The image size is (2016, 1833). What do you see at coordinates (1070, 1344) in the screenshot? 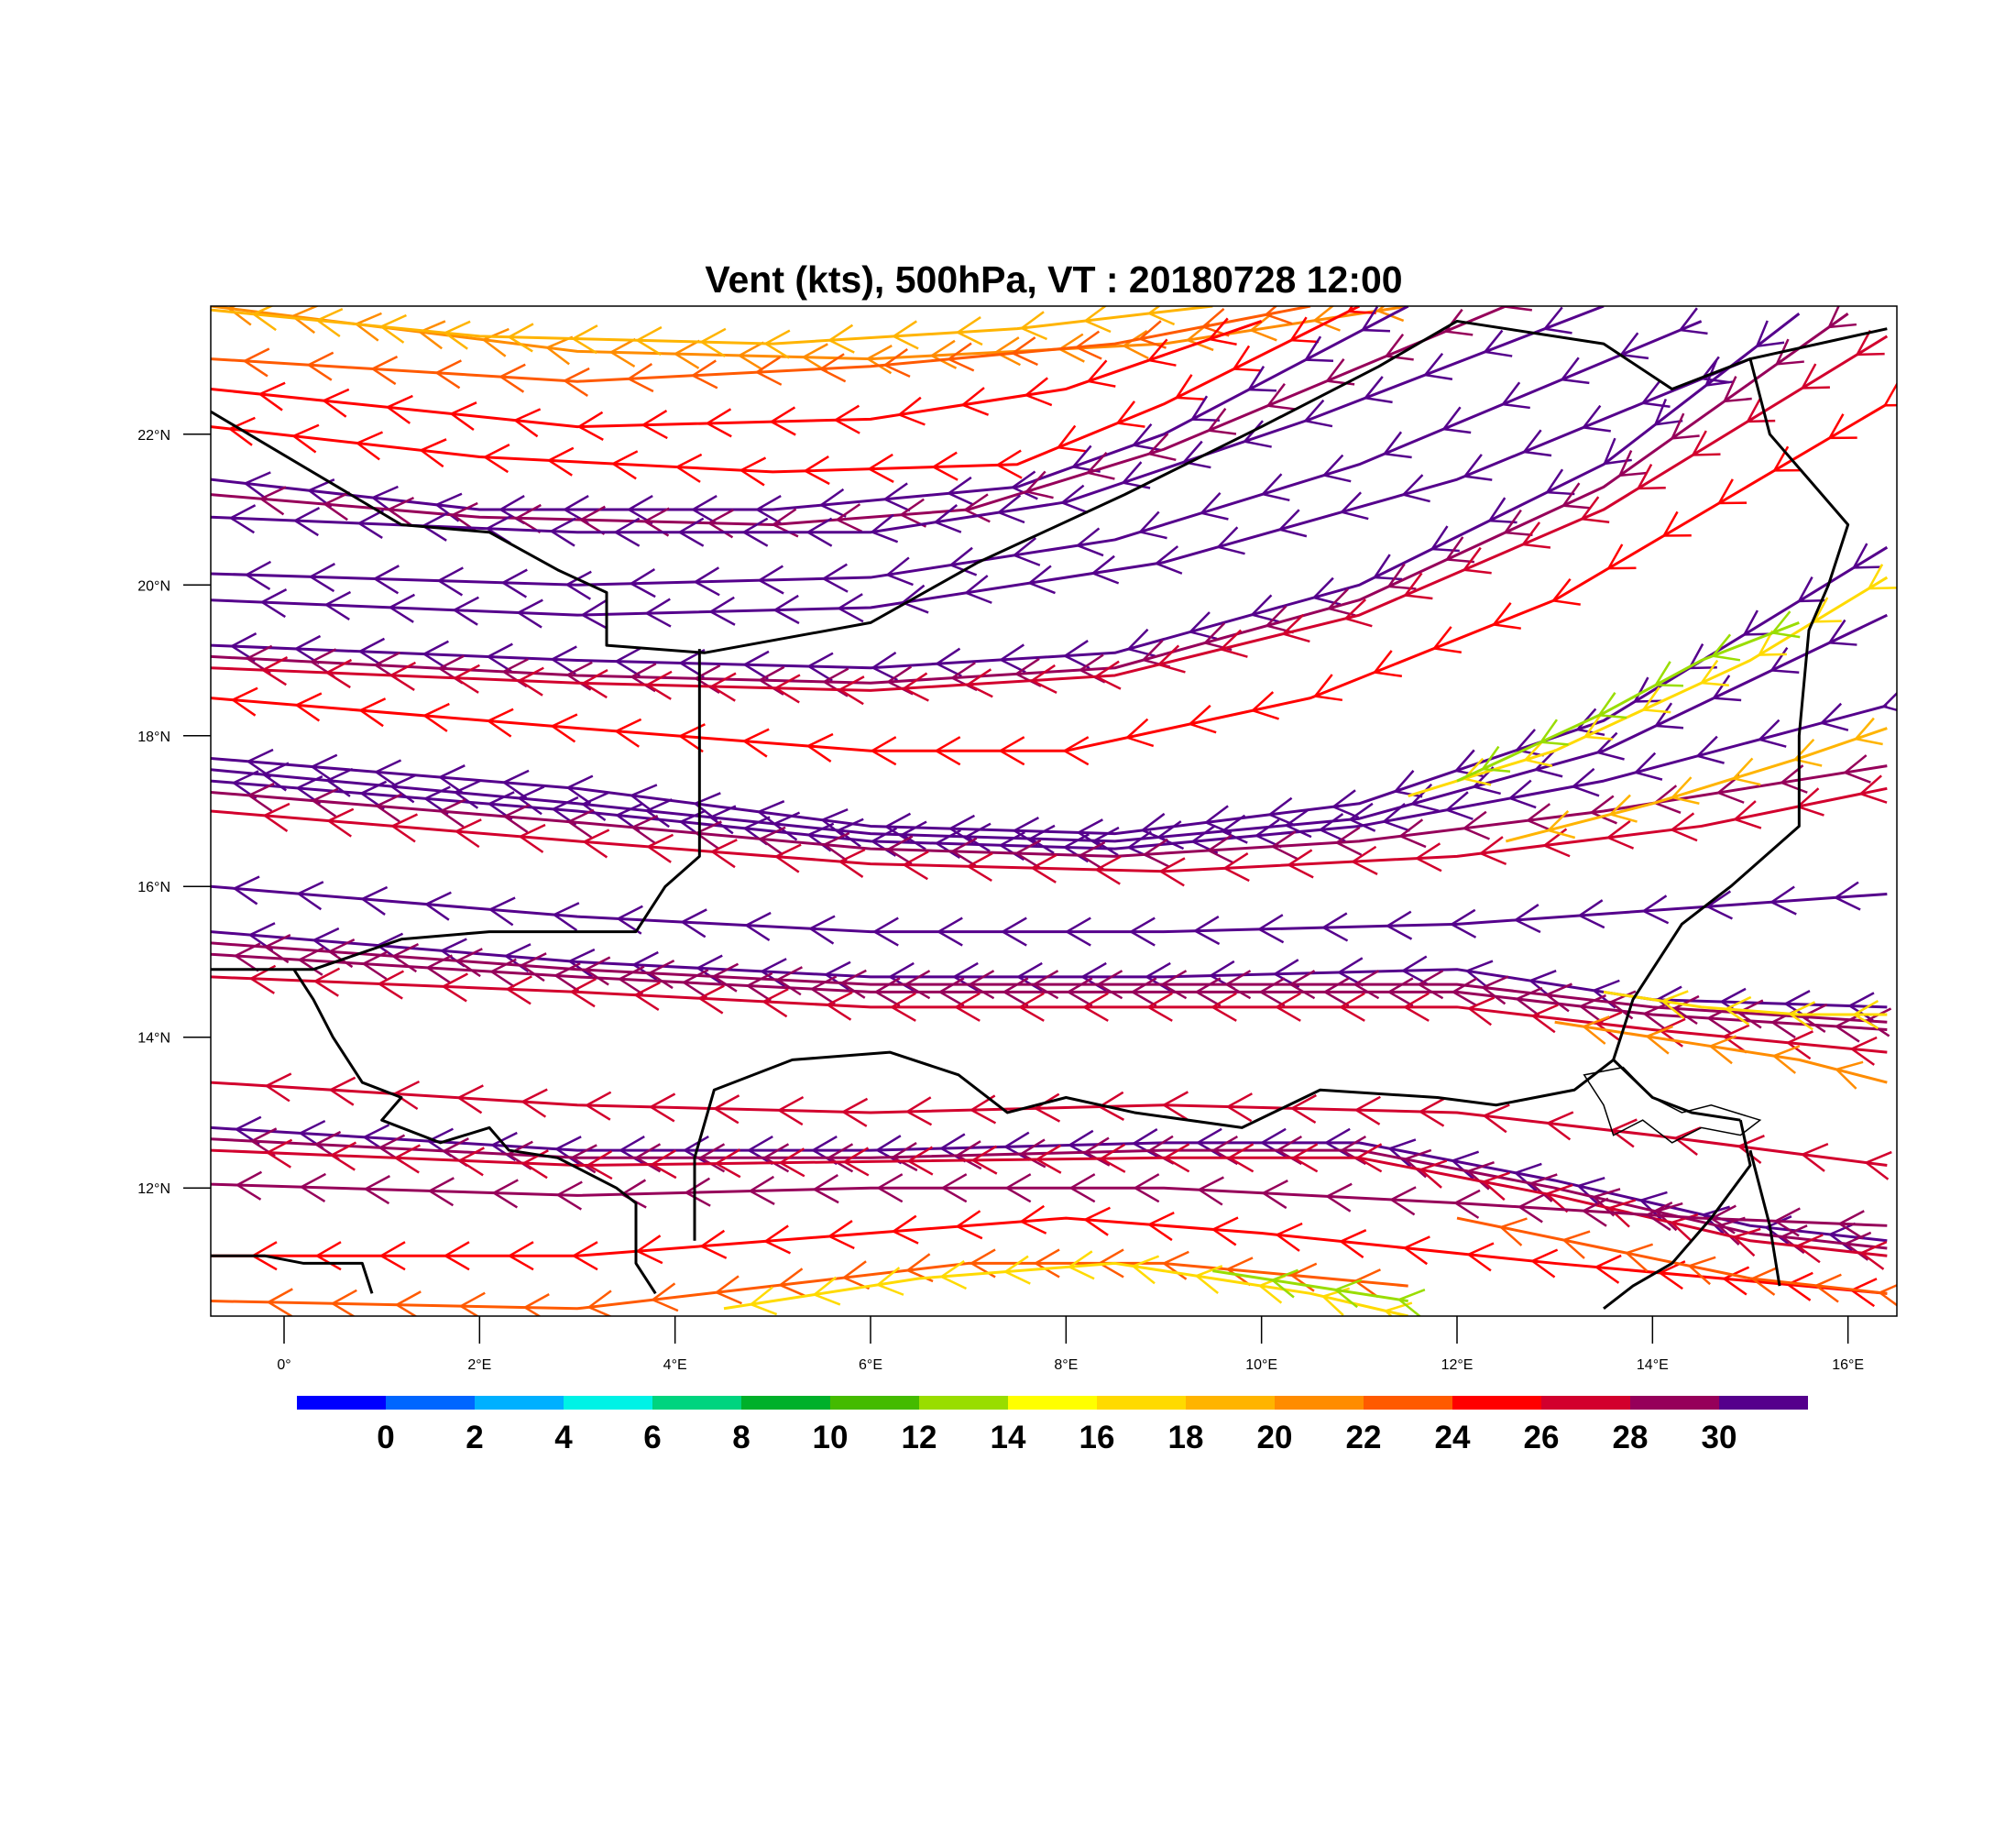
I see `longitude-axis: 0° 2°E 4°E 6°E 8°E 10°E 12°E 14°E 16°E` at bounding box center [1070, 1344].